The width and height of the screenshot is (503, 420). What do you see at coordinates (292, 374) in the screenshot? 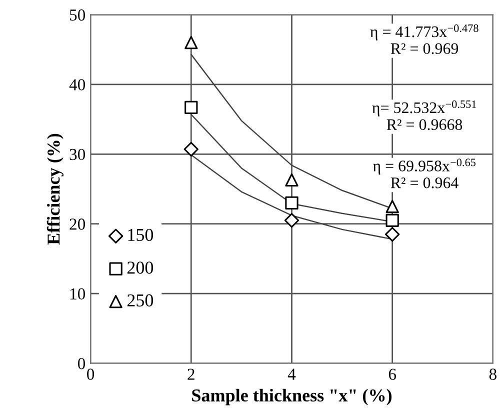
I see `x-tick-label: 4` at bounding box center [292, 374].